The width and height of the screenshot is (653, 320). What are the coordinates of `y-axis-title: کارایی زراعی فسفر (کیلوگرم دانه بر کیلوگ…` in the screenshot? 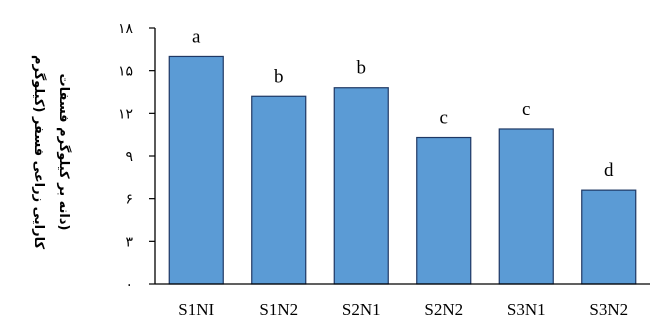 It's located at (51, 152).